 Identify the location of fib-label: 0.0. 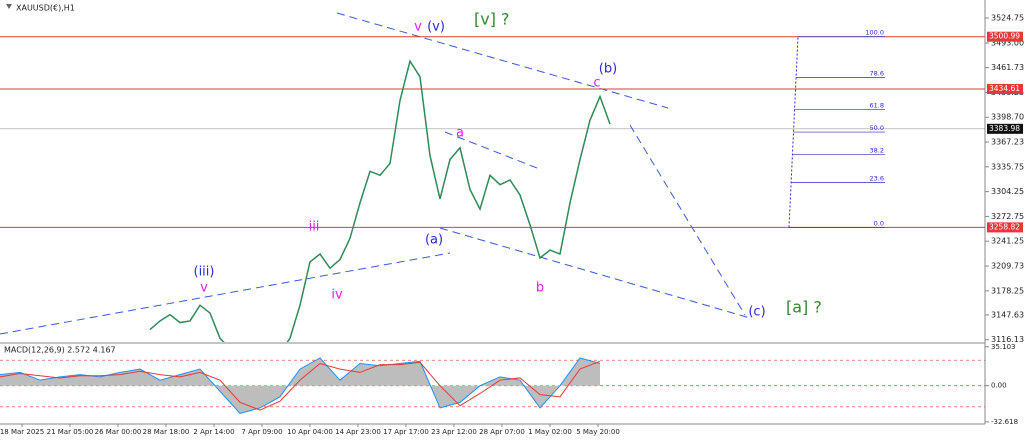
(879, 223).